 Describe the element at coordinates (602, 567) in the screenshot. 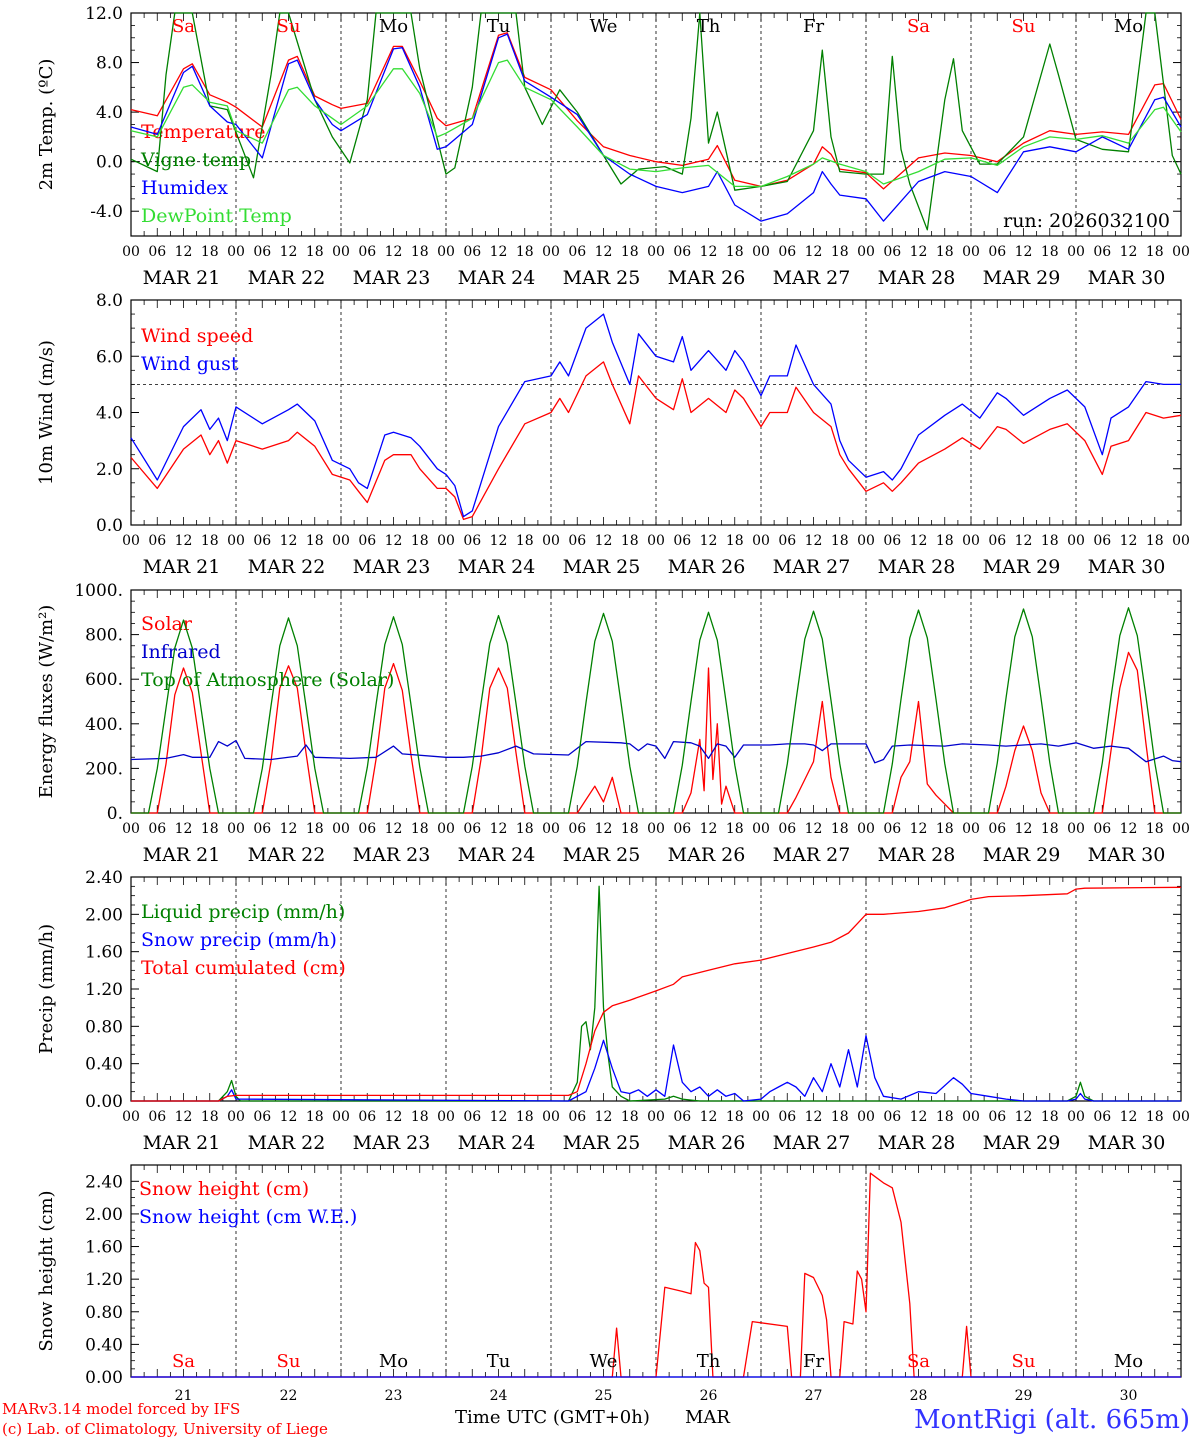

I see `date-label: MAR 25` at that location.